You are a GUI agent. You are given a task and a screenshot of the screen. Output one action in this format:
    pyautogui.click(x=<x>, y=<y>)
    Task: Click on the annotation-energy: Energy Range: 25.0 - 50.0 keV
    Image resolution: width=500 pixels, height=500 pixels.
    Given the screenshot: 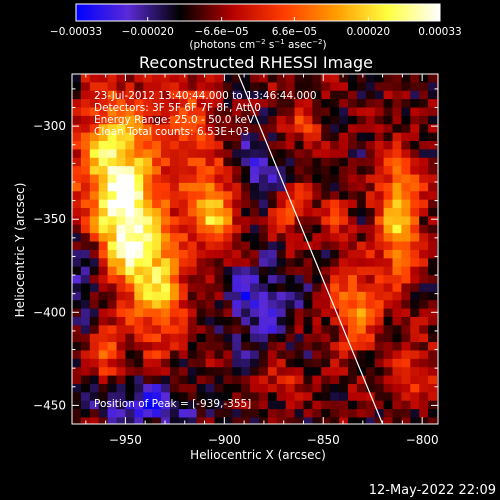 What is the action you would take?
    pyautogui.click(x=174, y=120)
    